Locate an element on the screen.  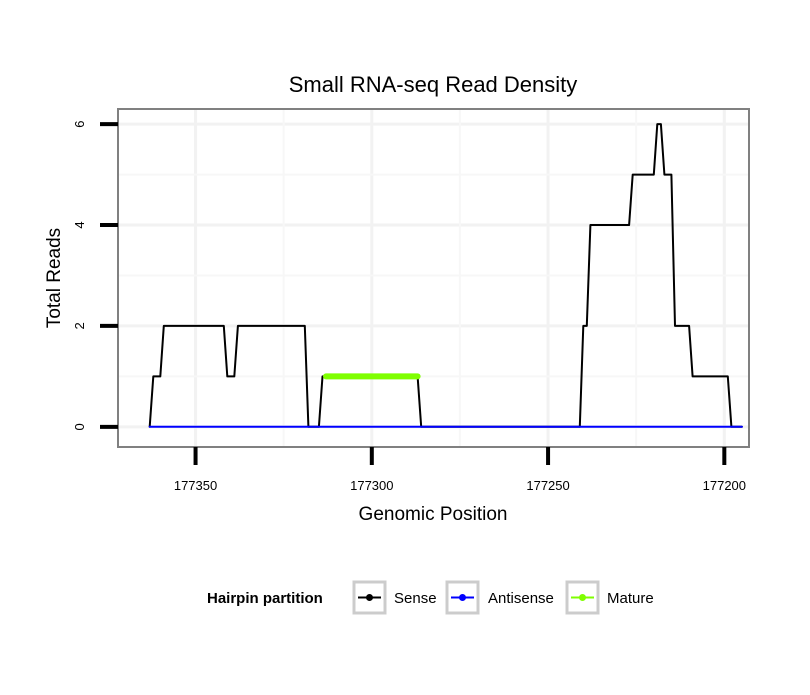
y-tick-label: 6 is located at coordinates (79, 124).